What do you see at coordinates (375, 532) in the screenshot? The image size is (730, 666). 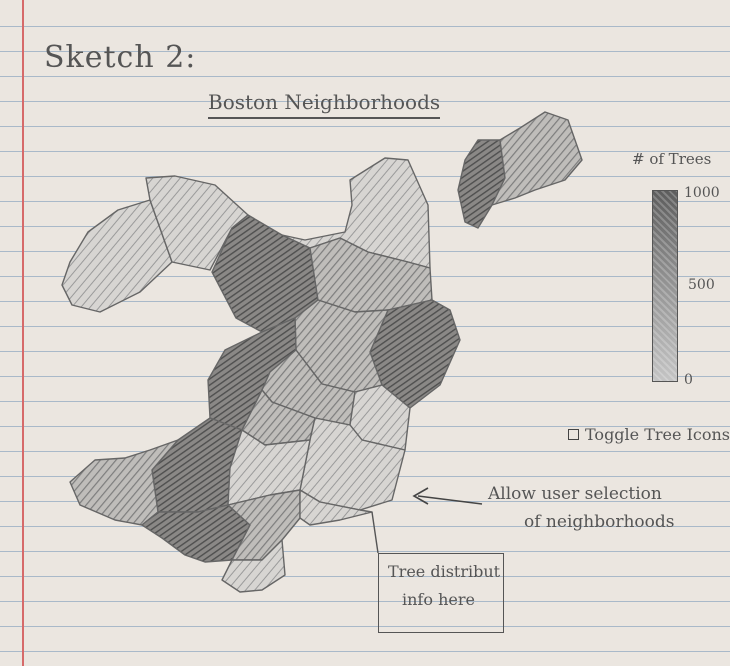 I see `info-pointer-line` at bounding box center [375, 532].